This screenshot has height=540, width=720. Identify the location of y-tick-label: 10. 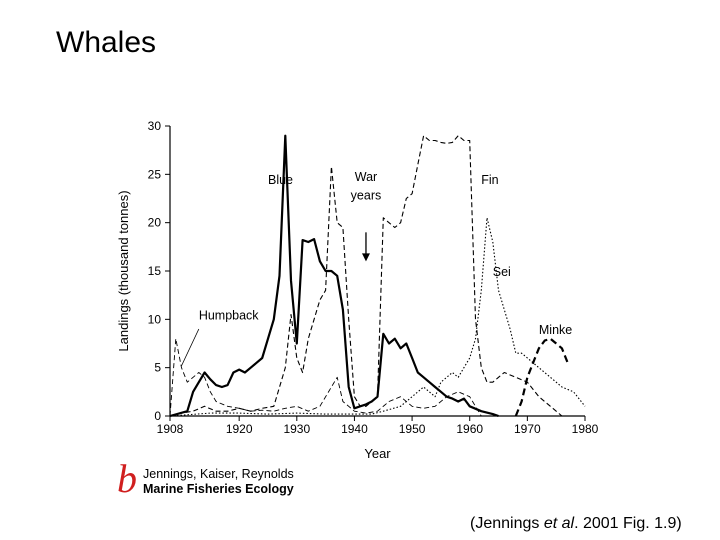
(155, 319).